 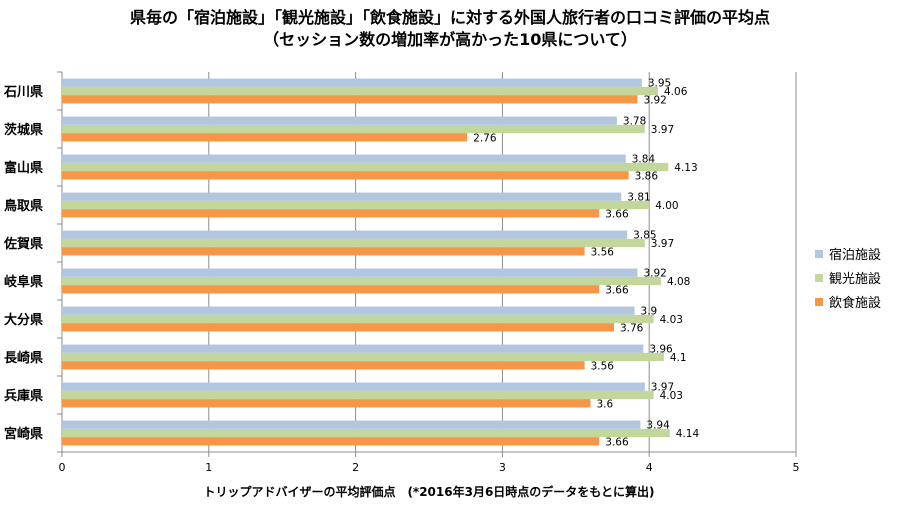 What do you see at coordinates (23, 206) in the screenshot?
I see `category-label: 鳥取県` at bounding box center [23, 206].